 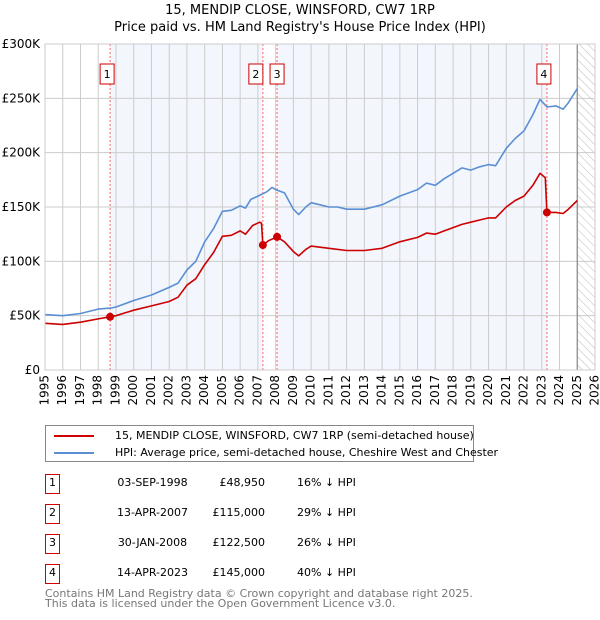 What do you see at coordinates (152, 512) in the screenshot?
I see `sale-date: 13-APR-2007` at bounding box center [152, 512].